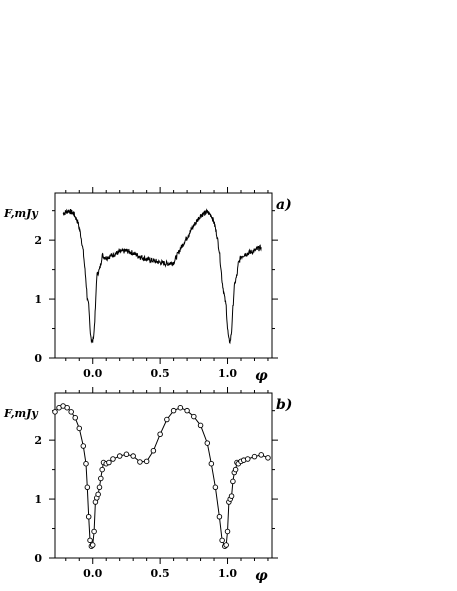 This screenshot has width=457, height=591. I want to click on panel-b-x-axis-label: φ, so click(261, 576).